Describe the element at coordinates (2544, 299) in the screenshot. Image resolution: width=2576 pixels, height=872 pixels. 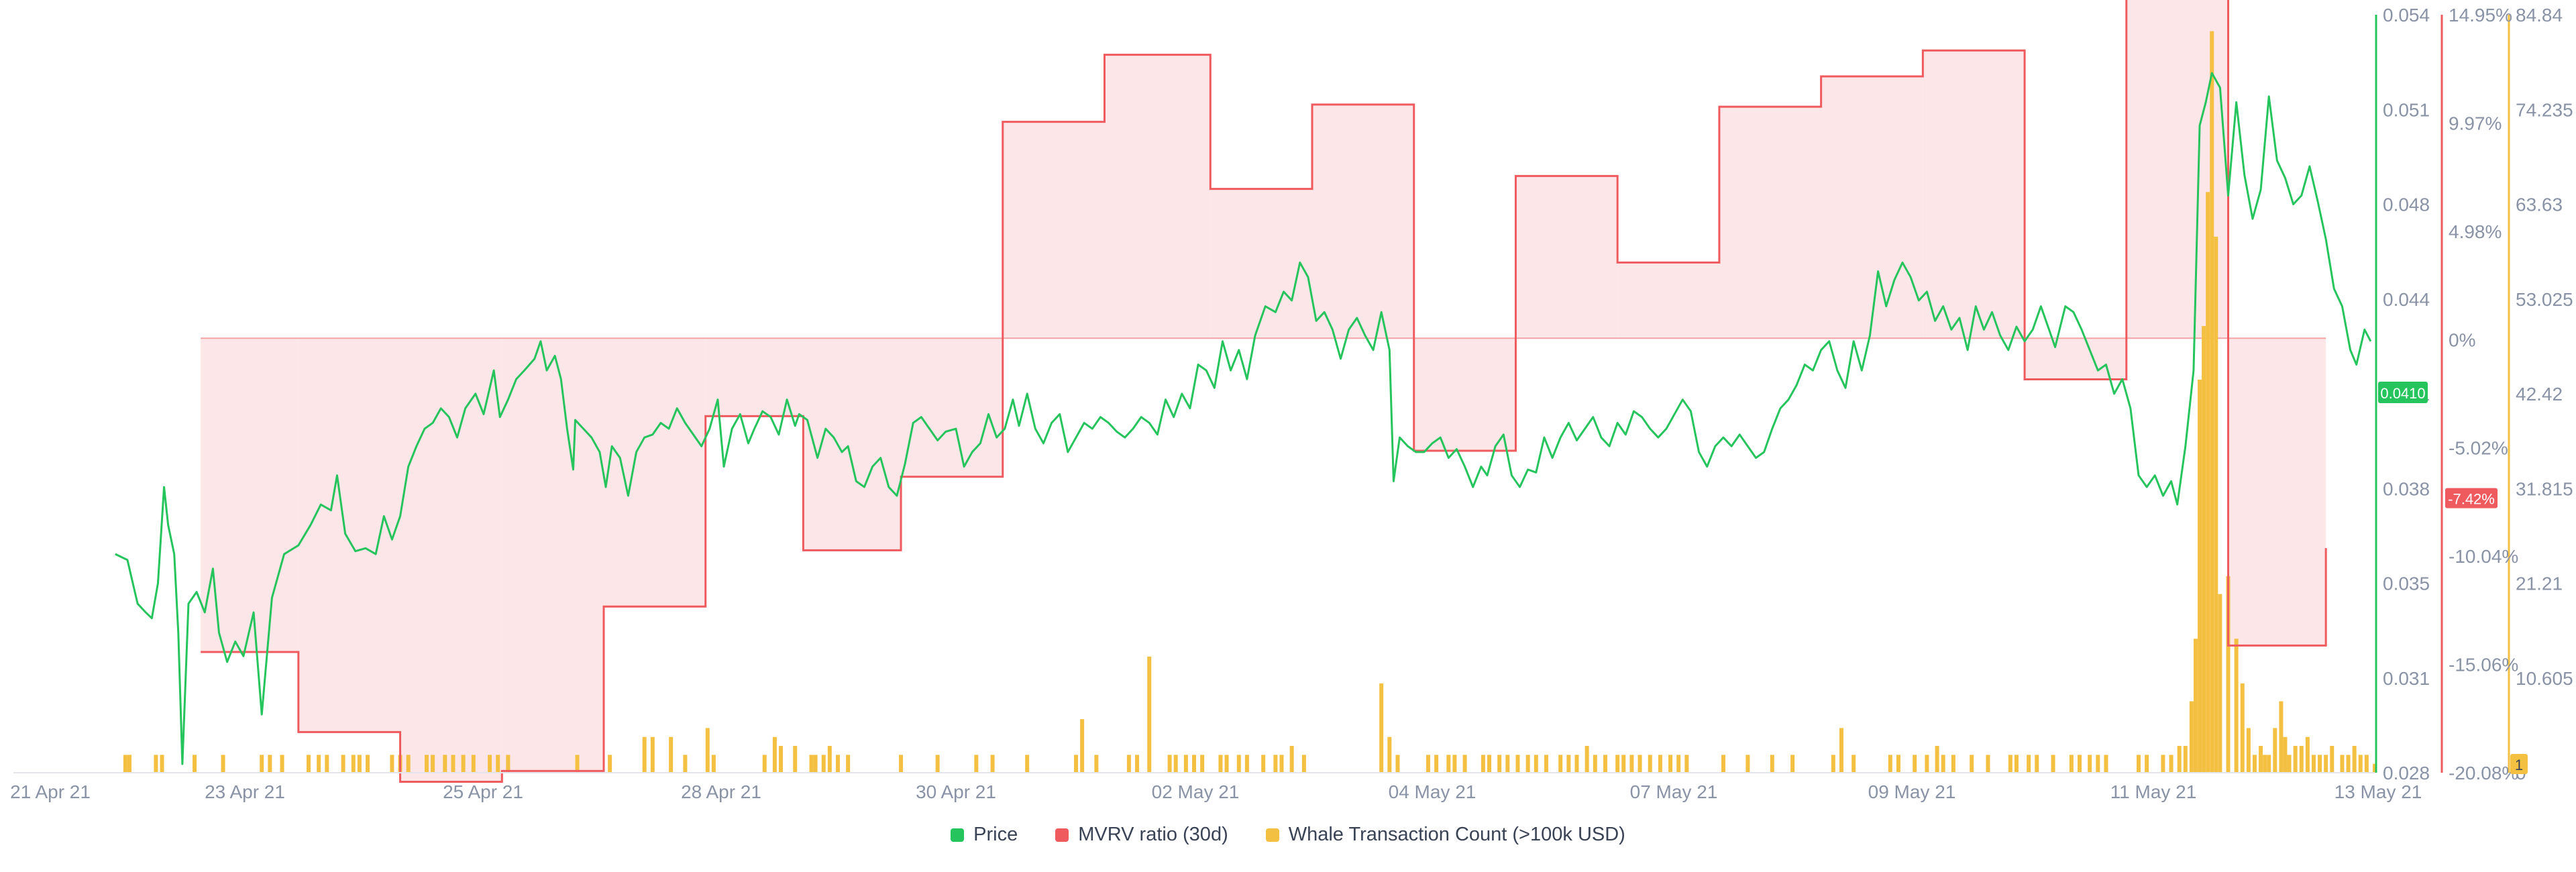
I see `whale-tick-label: 53.025` at that location.